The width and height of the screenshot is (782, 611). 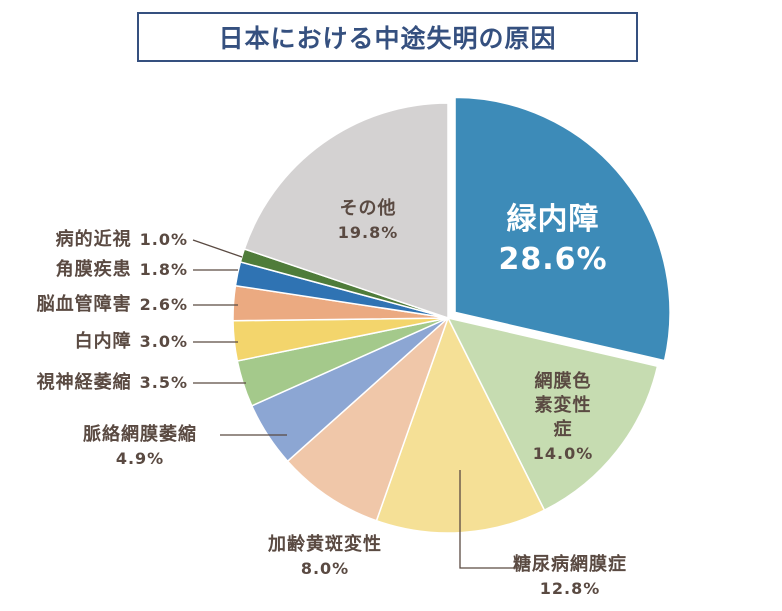 I want to click on value-label: 28.6%, so click(x=553, y=259).